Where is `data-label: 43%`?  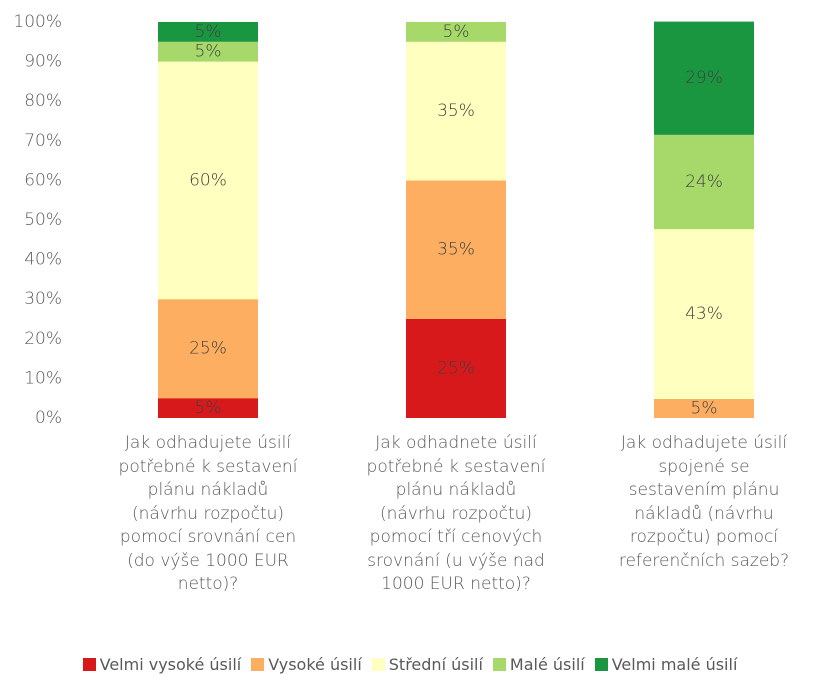 data-label: 43% is located at coordinates (704, 314).